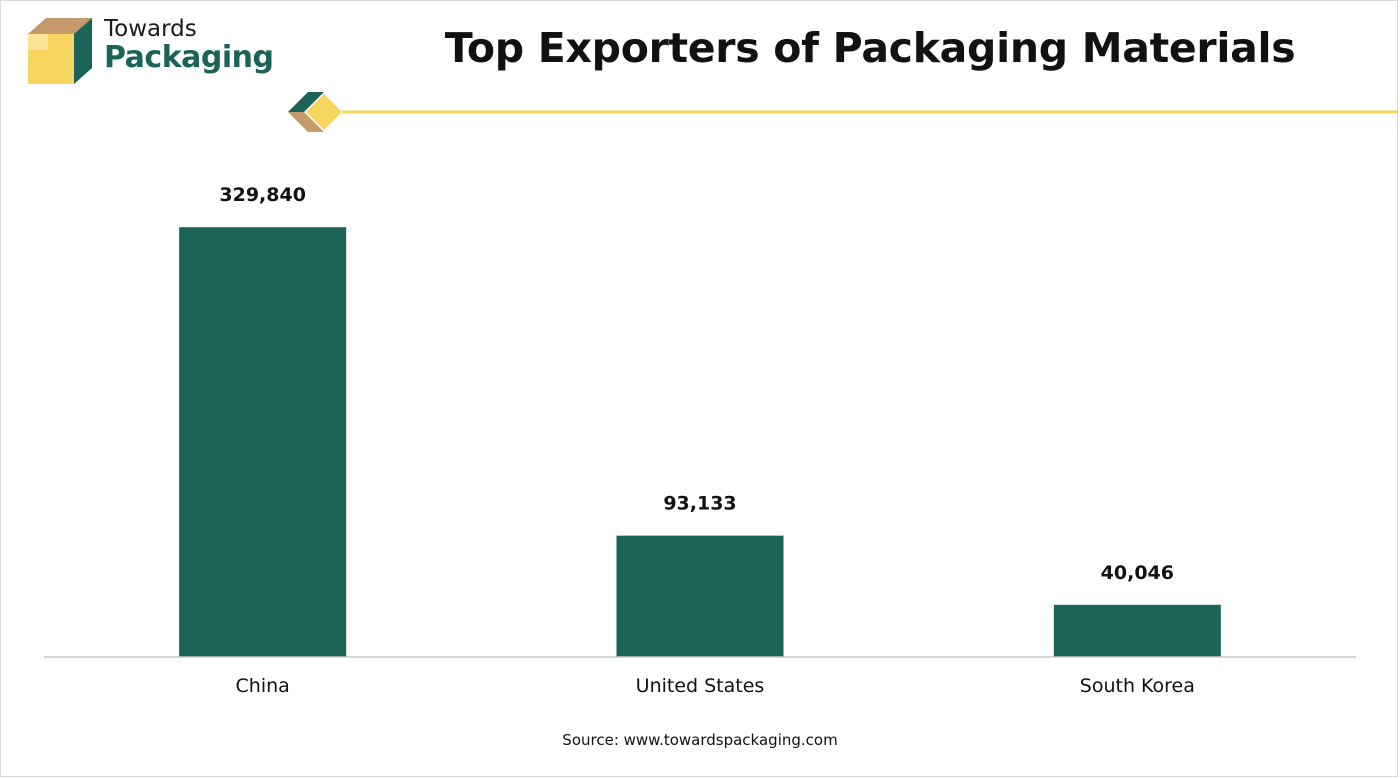 The image size is (1400, 779). I want to click on data-label: 93,133, so click(699, 504).